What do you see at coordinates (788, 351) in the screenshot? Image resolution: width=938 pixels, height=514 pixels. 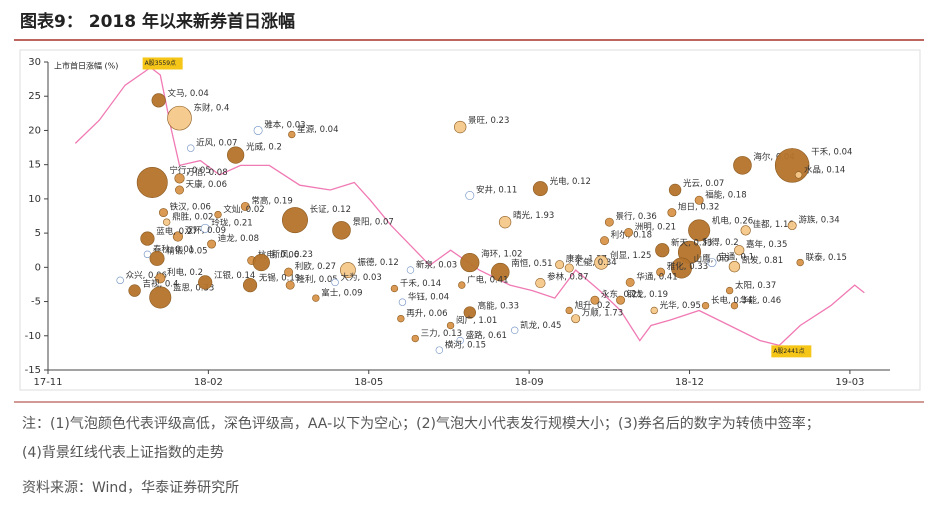 I see `annotation: A股2441点` at bounding box center [788, 351].